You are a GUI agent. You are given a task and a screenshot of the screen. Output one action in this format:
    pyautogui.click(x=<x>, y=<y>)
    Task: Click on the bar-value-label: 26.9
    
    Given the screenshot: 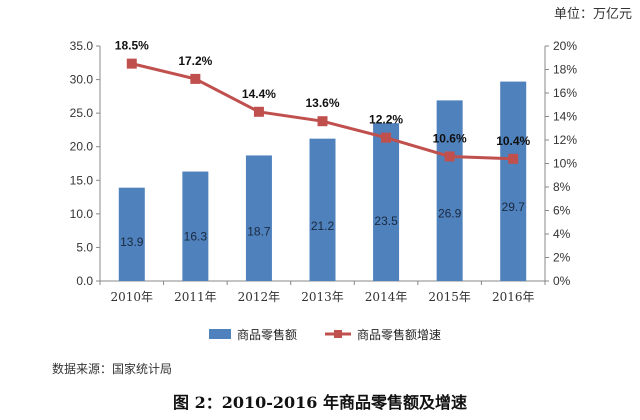 What is the action you would take?
    pyautogui.click(x=450, y=213)
    